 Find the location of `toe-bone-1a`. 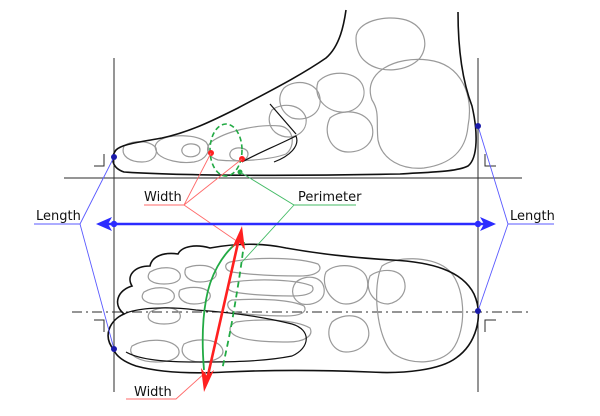

toe-bone-1a is located at coordinates (164, 276).